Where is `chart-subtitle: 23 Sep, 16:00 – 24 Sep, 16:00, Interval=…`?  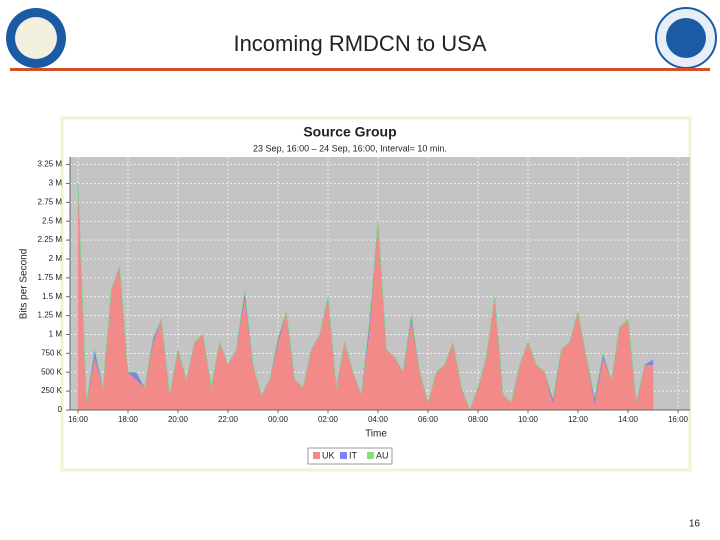
chart-subtitle: 23 Sep, 16:00 – 24 Sep, 16:00, Interval=… is located at coordinates (350, 148).